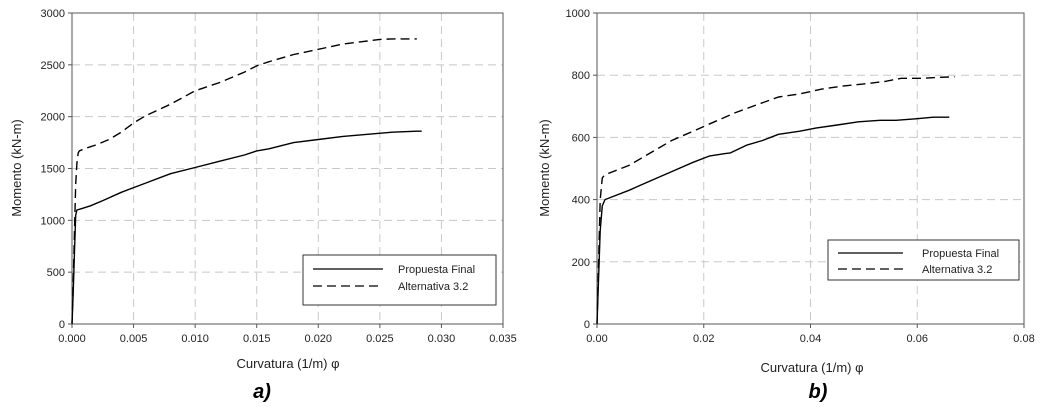 This screenshot has width=1042, height=407. Describe the element at coordinates (257, 339) in the screenshot. I see `chart-a-xtick-label: 0.015` at that location.